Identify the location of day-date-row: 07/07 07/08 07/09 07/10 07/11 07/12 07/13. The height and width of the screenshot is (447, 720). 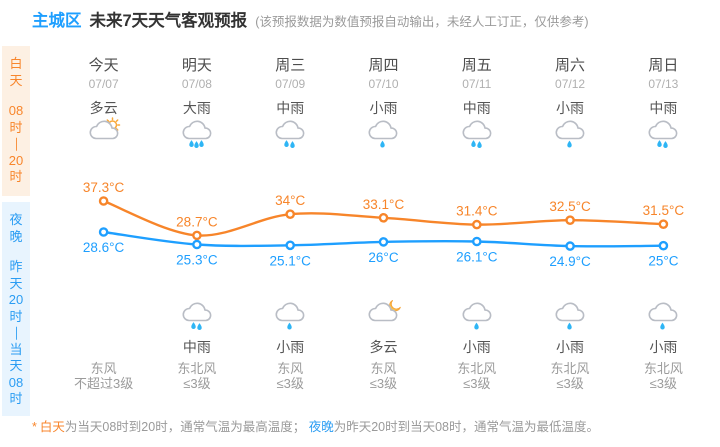
(383, 84).